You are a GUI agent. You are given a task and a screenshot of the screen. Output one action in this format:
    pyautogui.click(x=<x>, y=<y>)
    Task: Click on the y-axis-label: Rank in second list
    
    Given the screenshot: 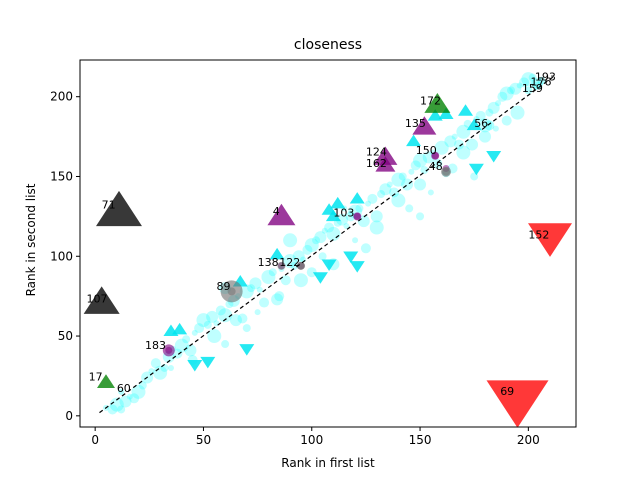 What is the action you would take?
    pyautogui.click(x=31, y=239)
    